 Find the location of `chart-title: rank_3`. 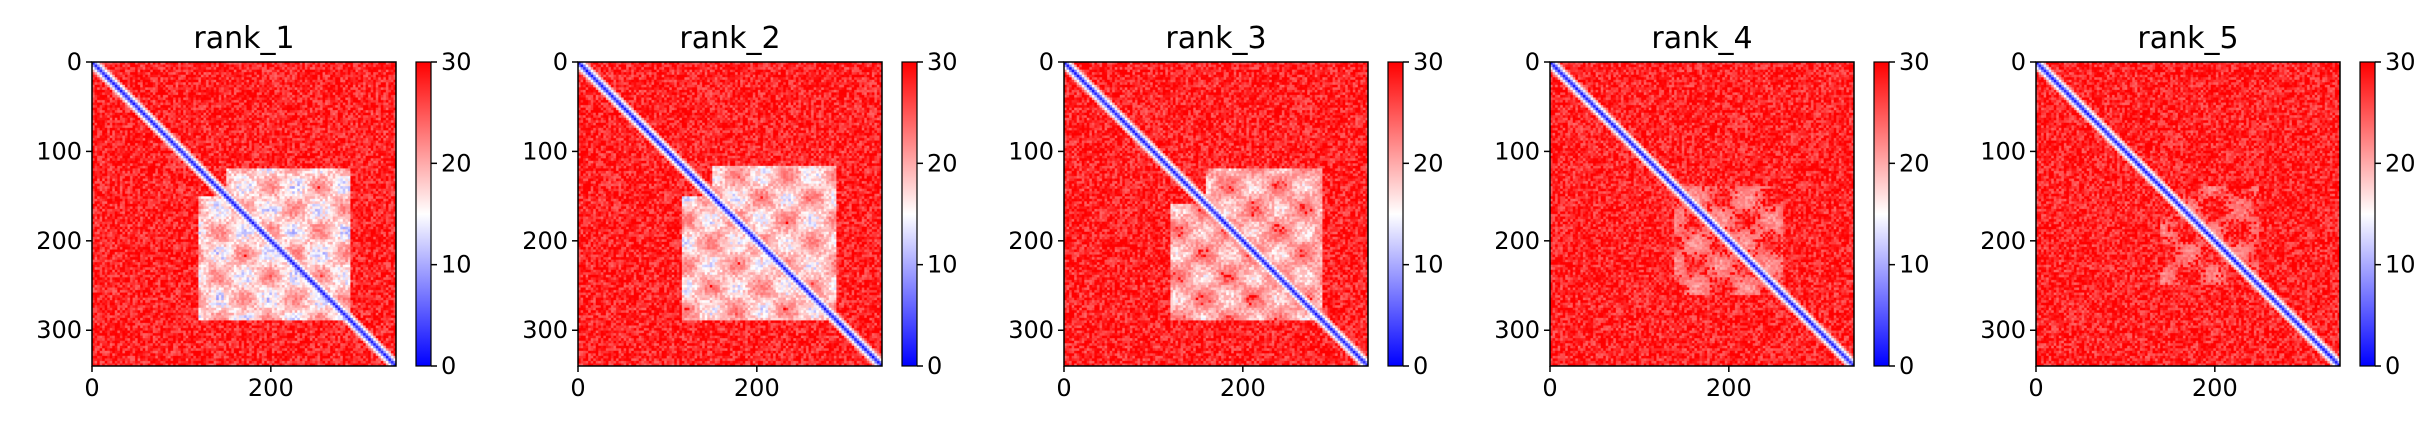

chart-title: rank_3 is located at coordinates (1215, 38).